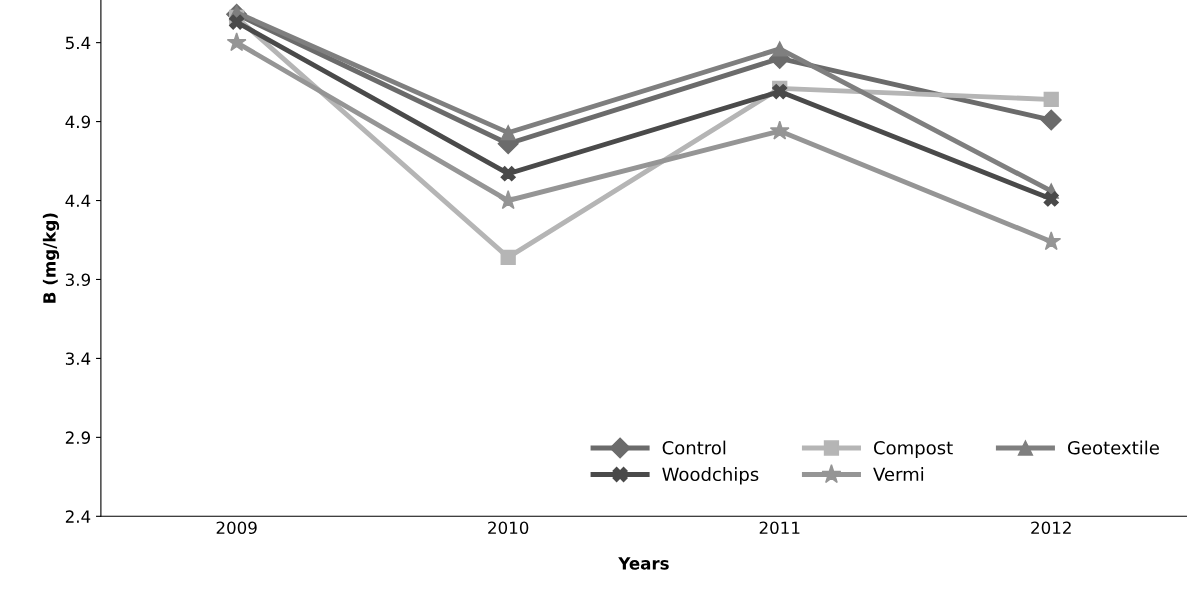 The image size is (1187, 606). I want to click on legend-label: Geotextile, so click(1113, 447).